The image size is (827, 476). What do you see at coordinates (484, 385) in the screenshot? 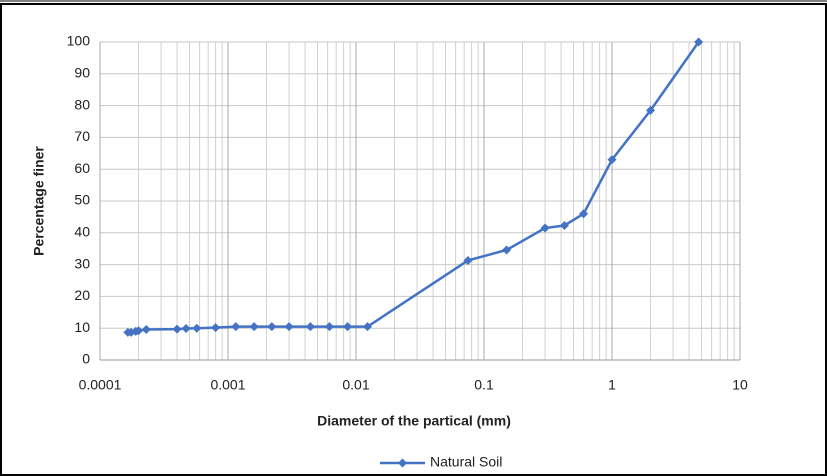
I see `x-tick-label: 0.1` at bounding box center [484, 385].